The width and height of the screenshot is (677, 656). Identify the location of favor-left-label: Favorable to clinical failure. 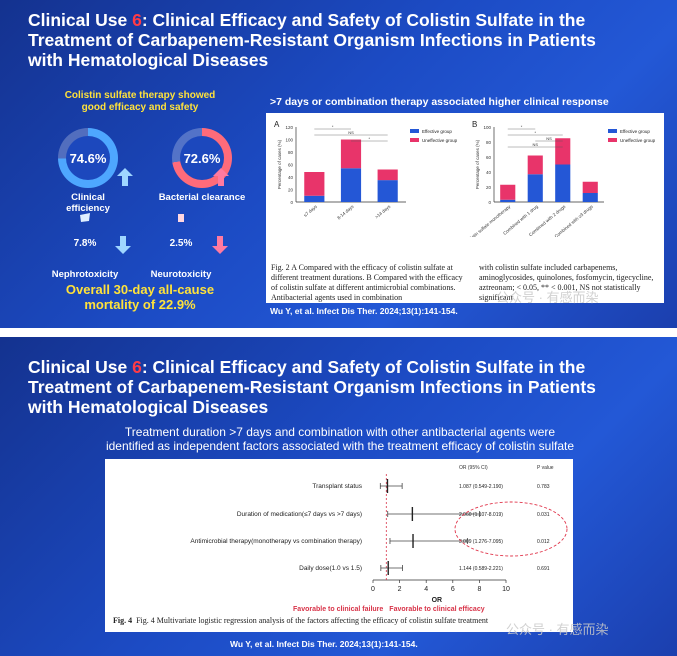
(338, 609).